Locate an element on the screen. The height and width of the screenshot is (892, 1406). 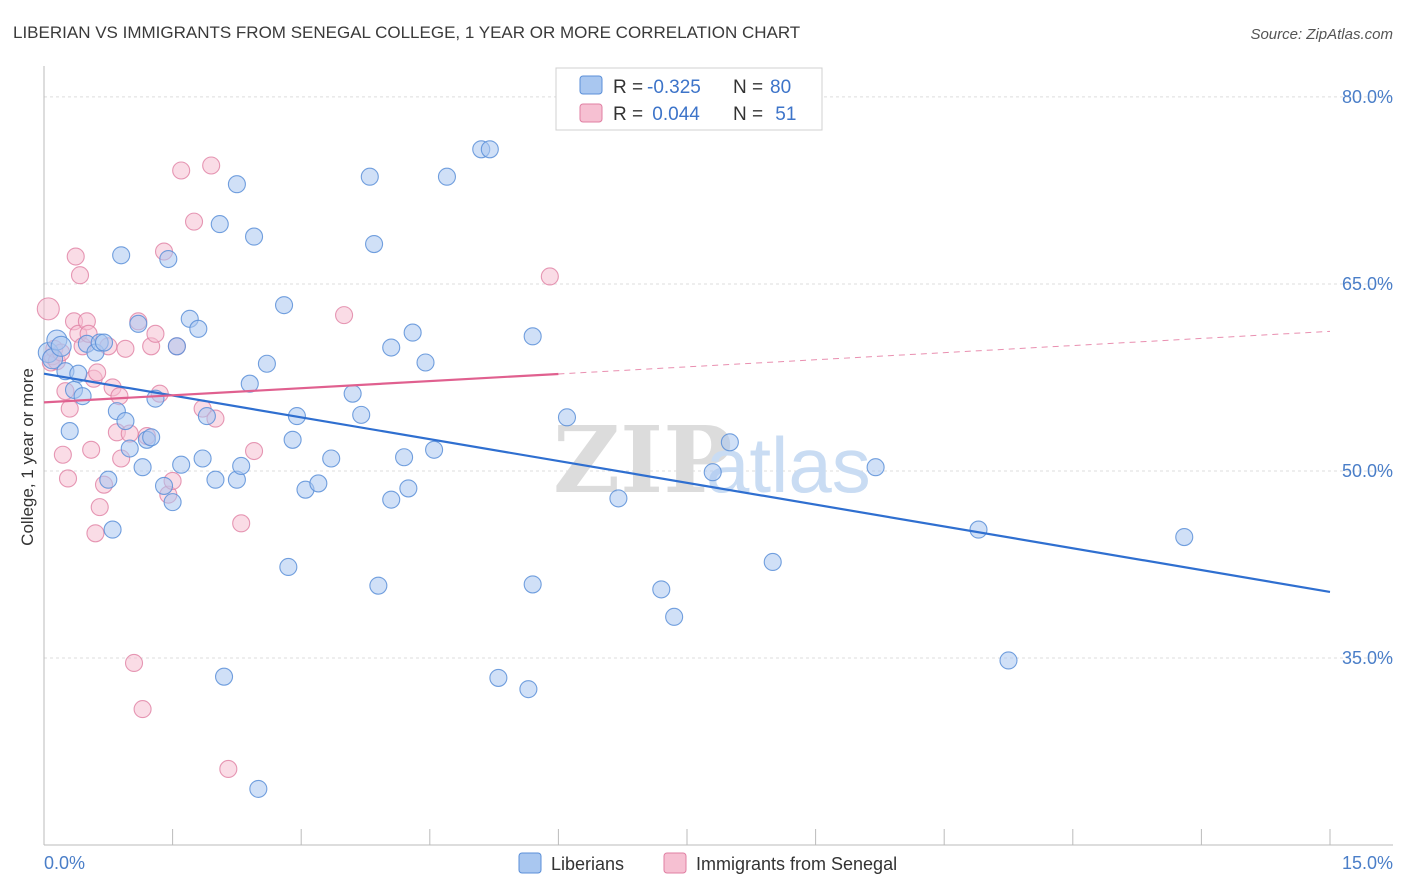
x-tick-label-max: 15.0% is located at coordinates (1367, 863).